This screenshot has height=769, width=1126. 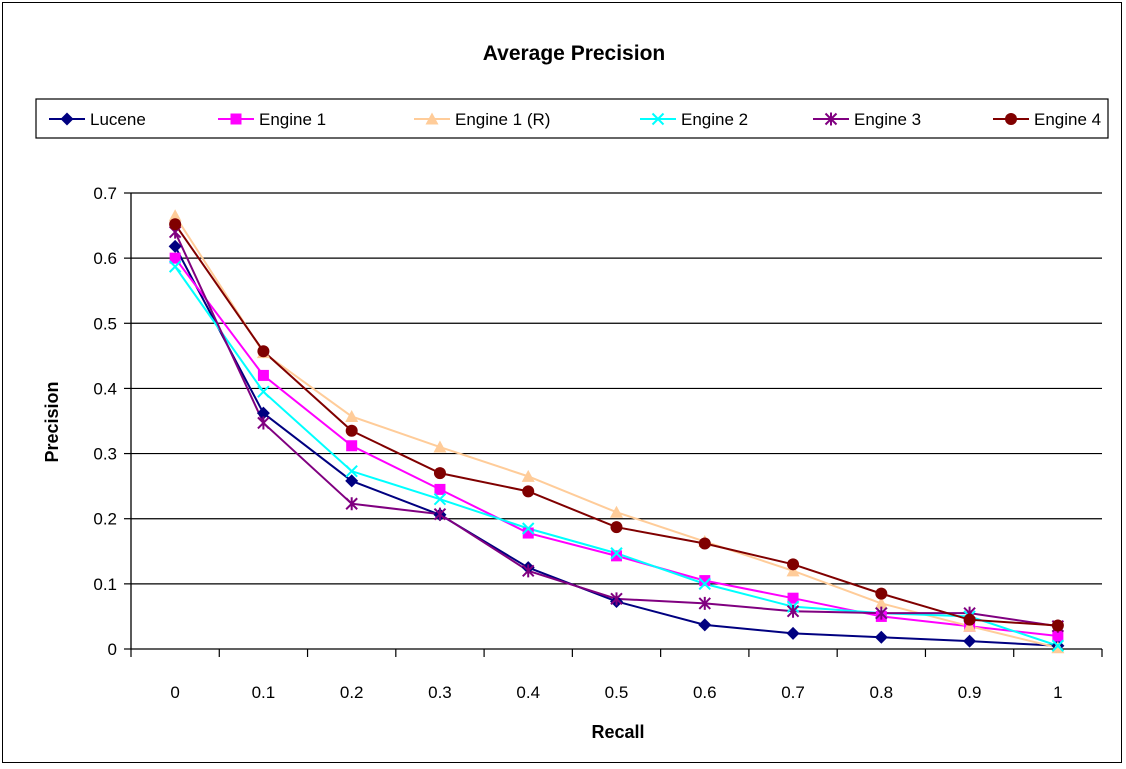 What do you see at coordinates (105, 454) in the screenshot?
I see `y-tick-label: 0.3` at bounding box center [105, 454].